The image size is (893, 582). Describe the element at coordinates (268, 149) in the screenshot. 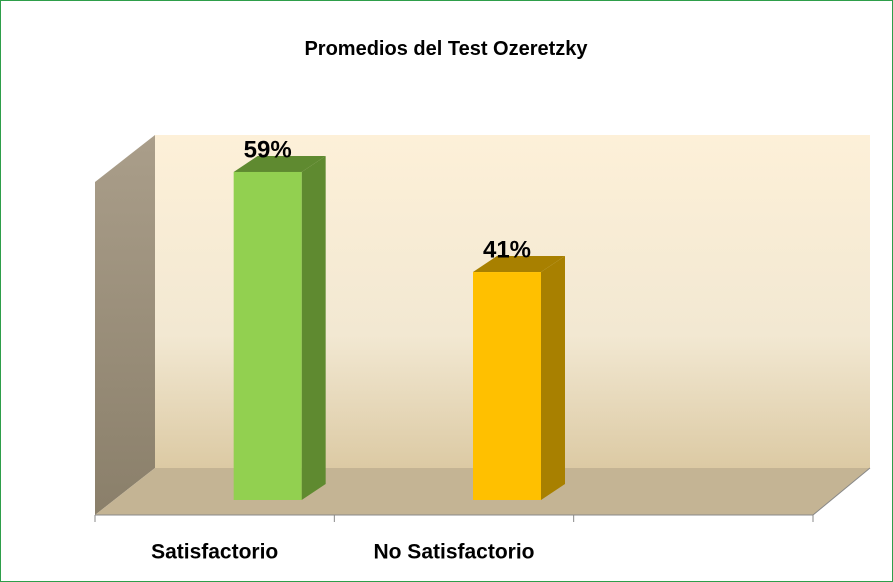

I see `data-label: 59%` at that location.